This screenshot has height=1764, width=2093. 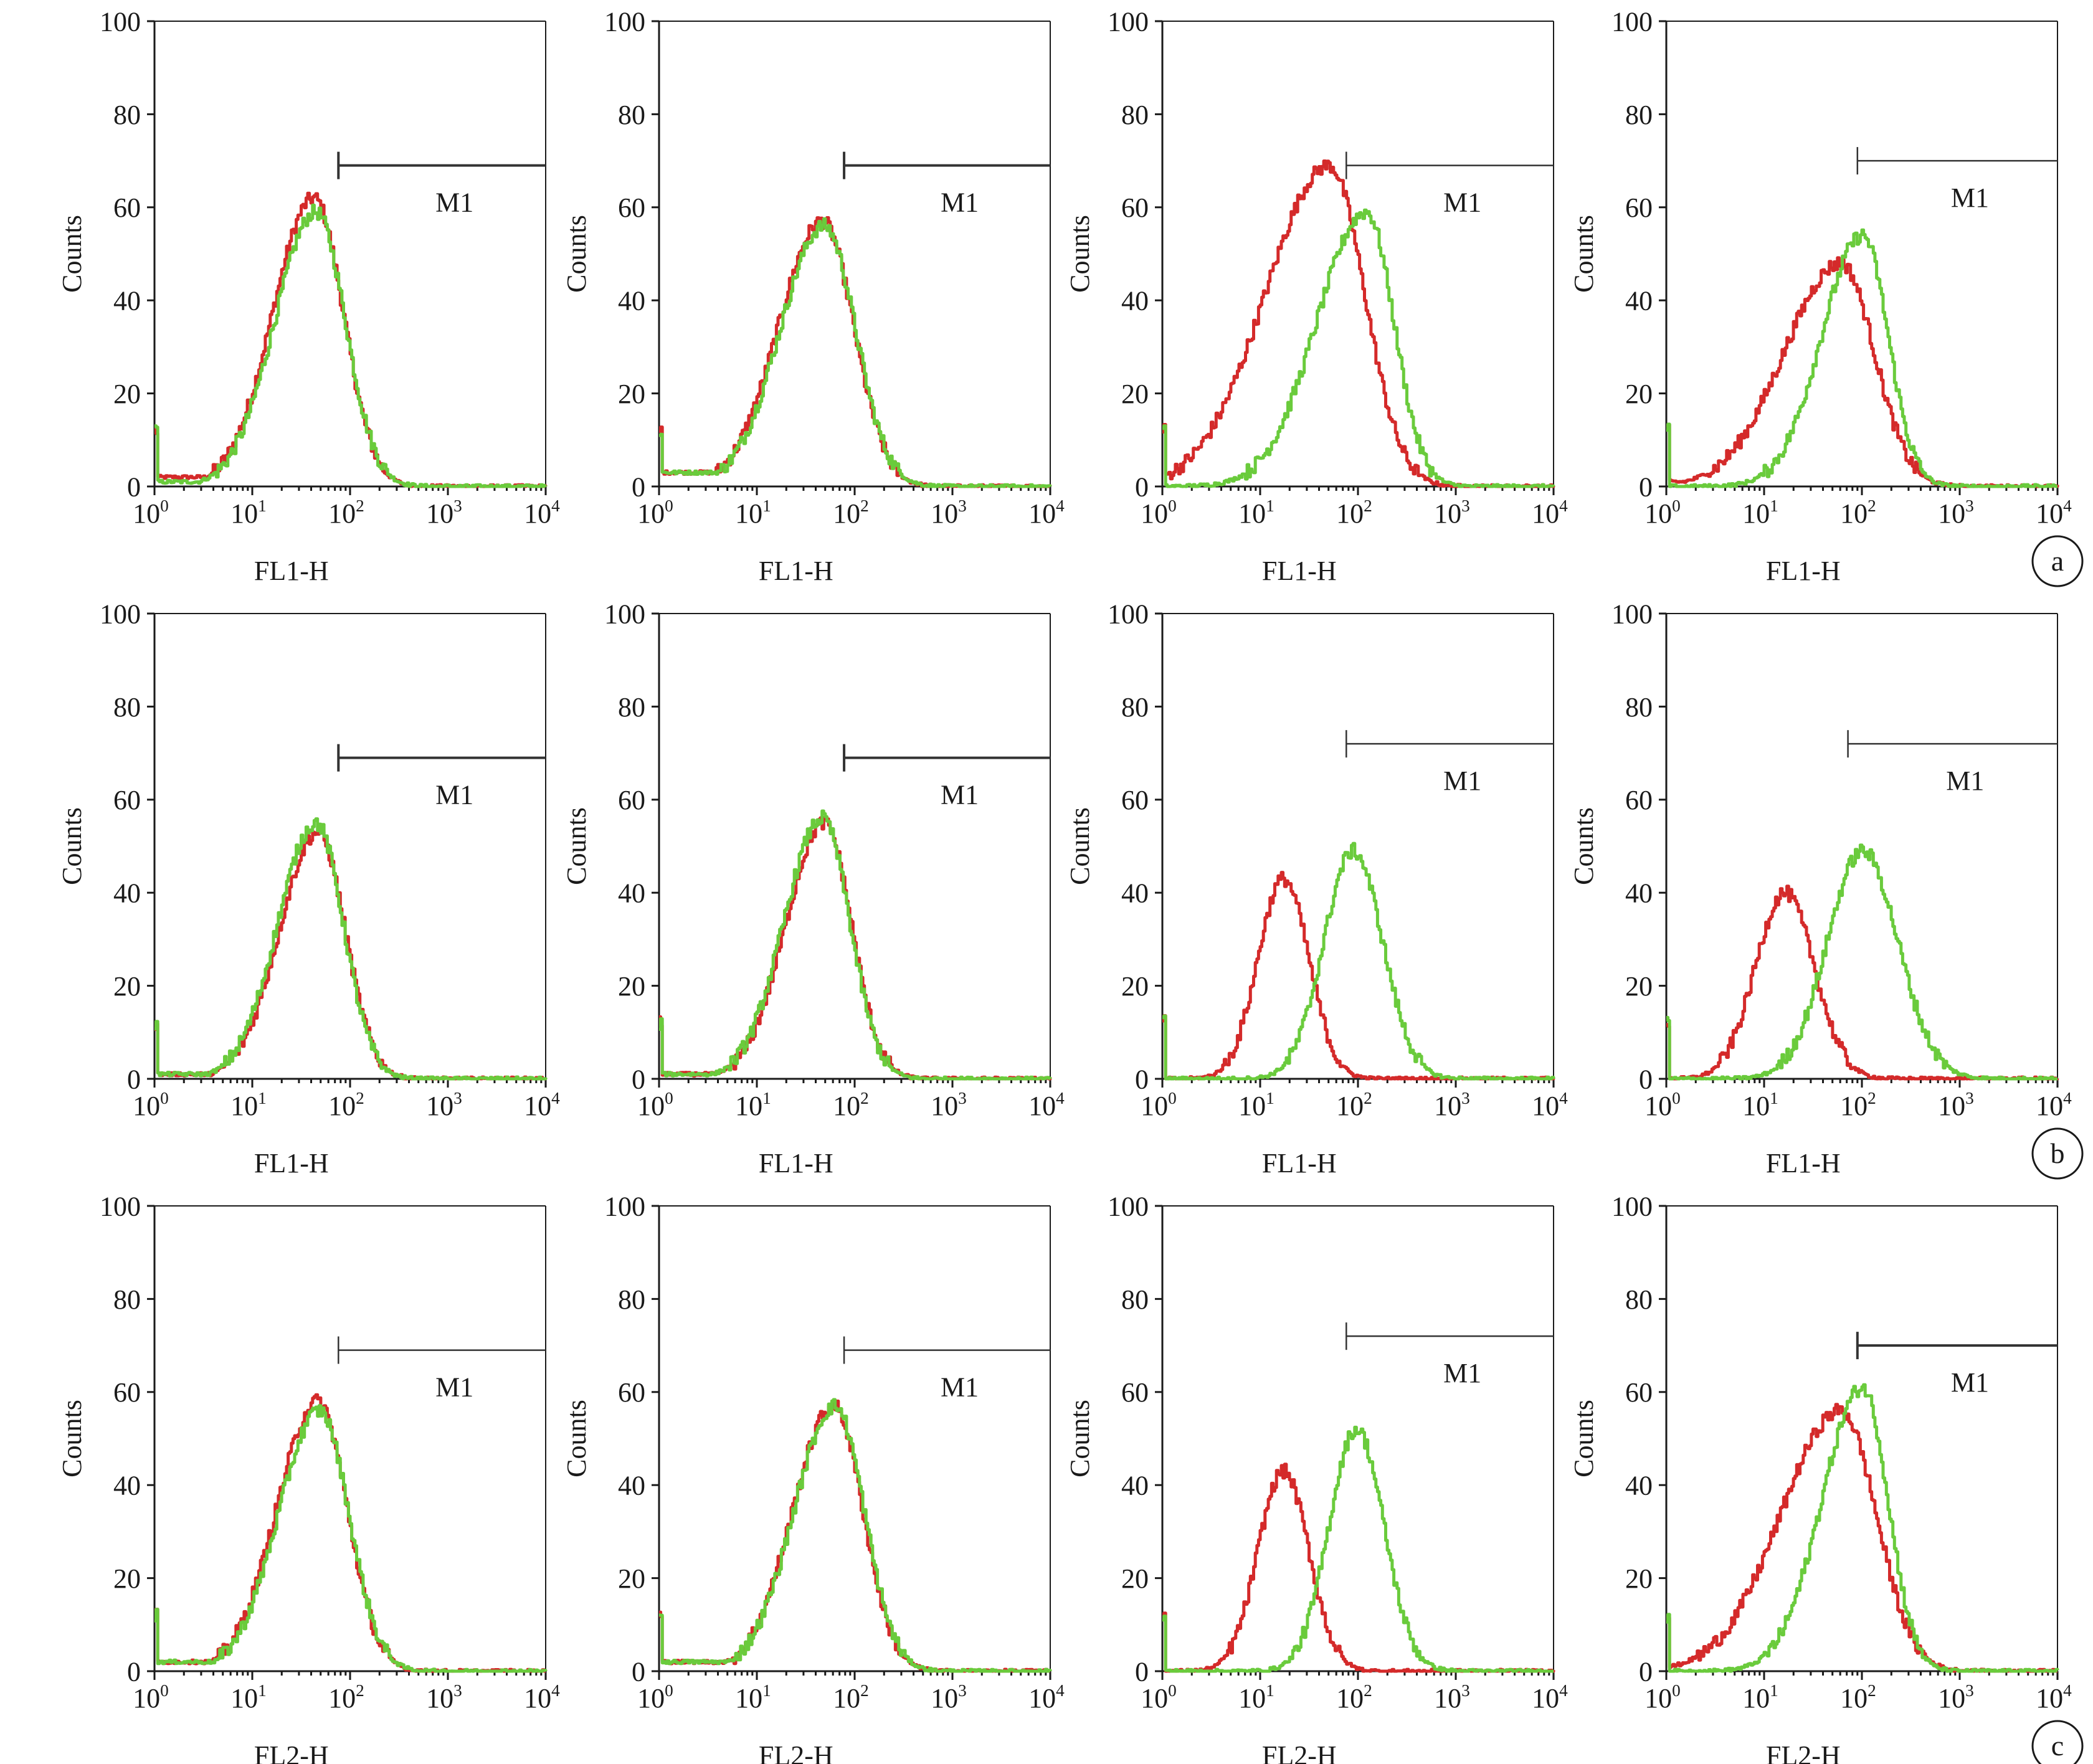 I want to click on panel-label: a, so click(x=2057, y=561).